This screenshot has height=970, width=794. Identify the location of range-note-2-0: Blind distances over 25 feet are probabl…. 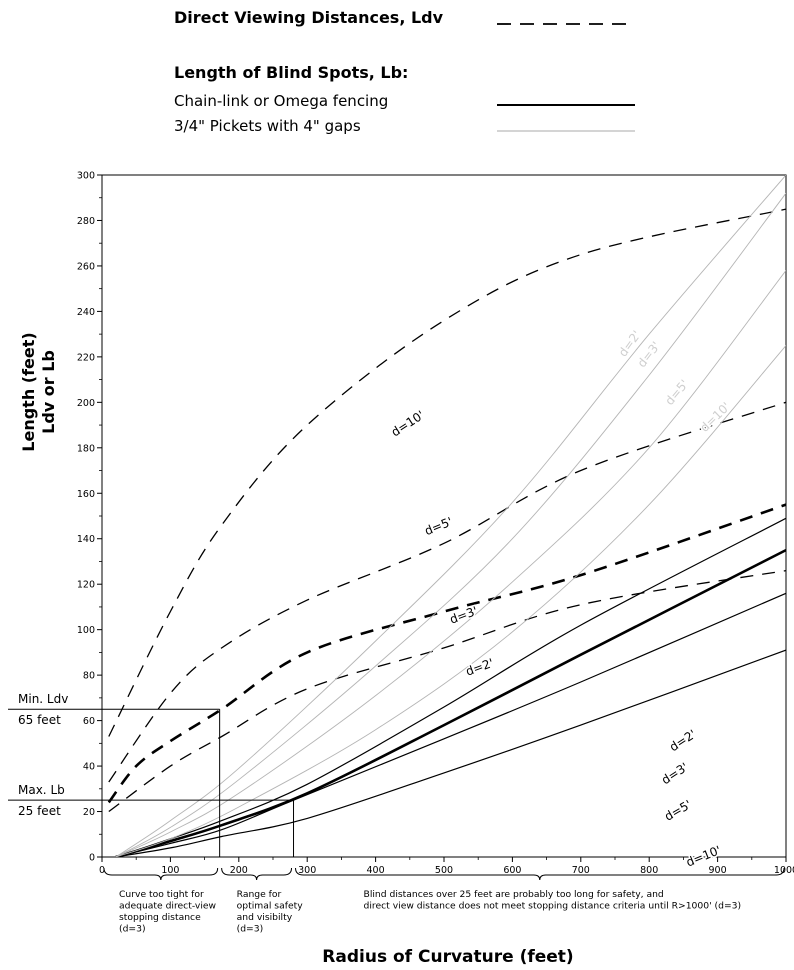
(514, 894).